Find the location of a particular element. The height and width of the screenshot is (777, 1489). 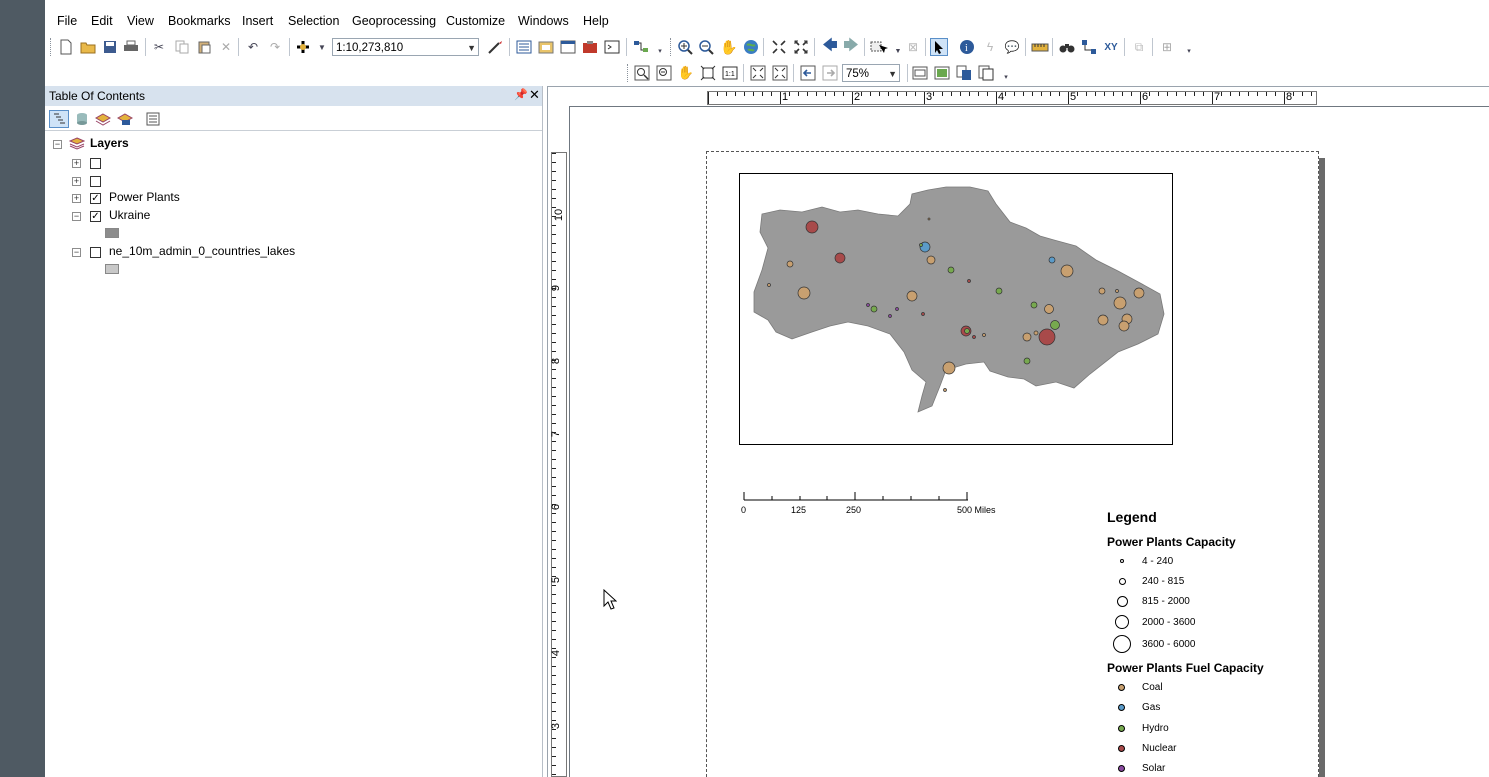

undo-icon: ↶ is located at coordinates (253, 47).